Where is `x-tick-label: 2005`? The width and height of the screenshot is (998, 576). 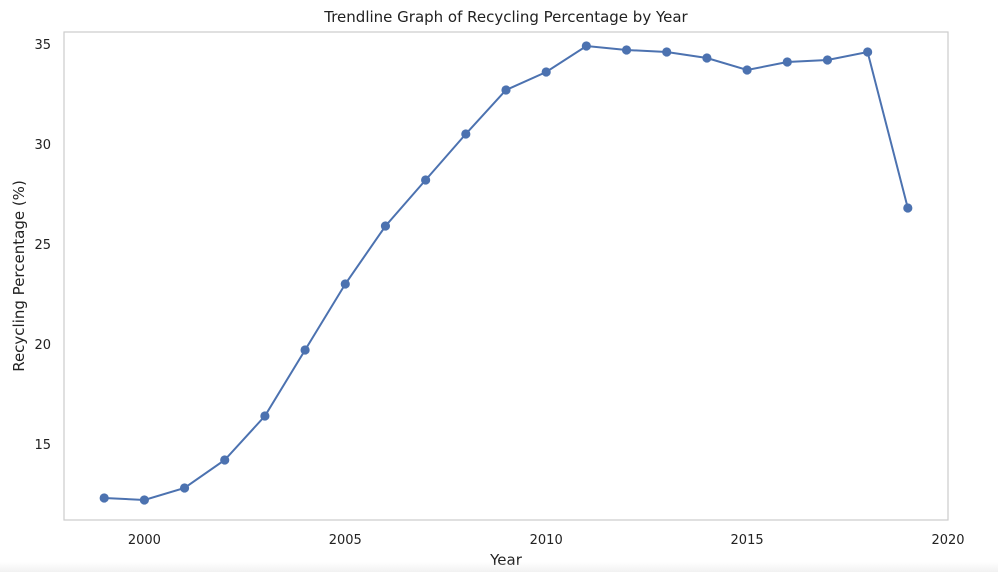
x-tick-label: 2005 is located at coordinates (345, 540).